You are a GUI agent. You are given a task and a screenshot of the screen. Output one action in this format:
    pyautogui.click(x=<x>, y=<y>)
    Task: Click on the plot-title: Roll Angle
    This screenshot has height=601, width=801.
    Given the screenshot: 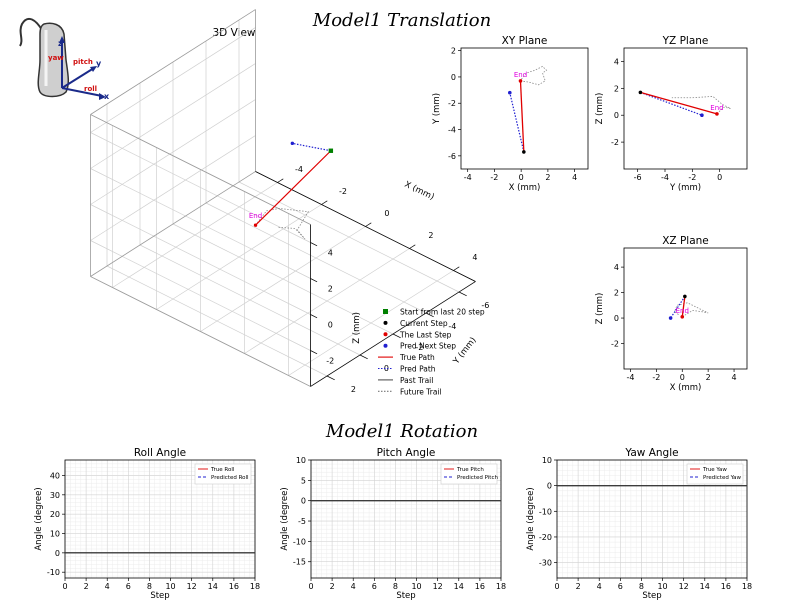 What is the action you would take?
    pyautogui.click(x=160, y=453)
    